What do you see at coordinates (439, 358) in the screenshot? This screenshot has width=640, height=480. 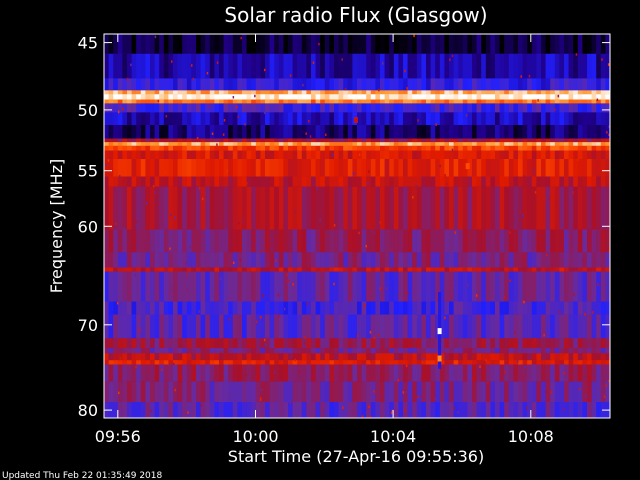 I see `bright-spot` at bounding box center [439, 358].